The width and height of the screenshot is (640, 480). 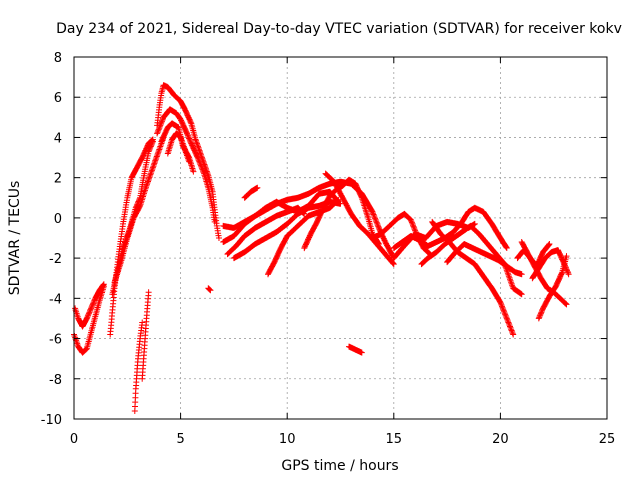 I want to click on y-tick-label: 0, so click(x=58, y=219).